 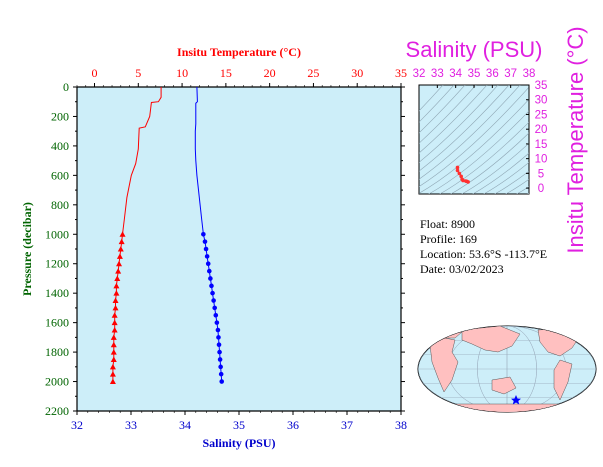 I want to click on ts-x-tick-label: 36, so click(x=492, y=74).